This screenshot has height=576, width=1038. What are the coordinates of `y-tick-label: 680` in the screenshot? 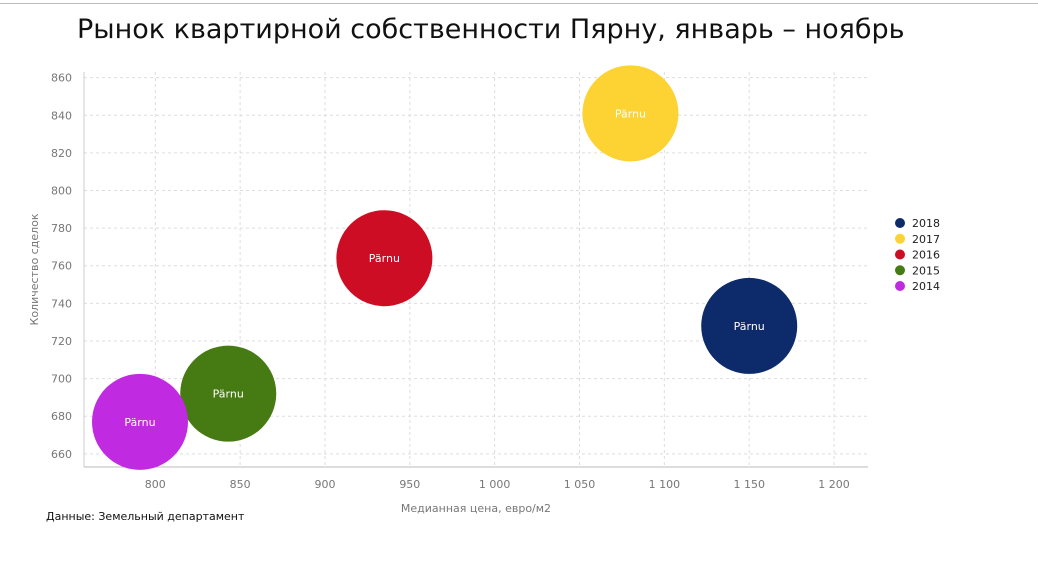 It's located at (61, 416).